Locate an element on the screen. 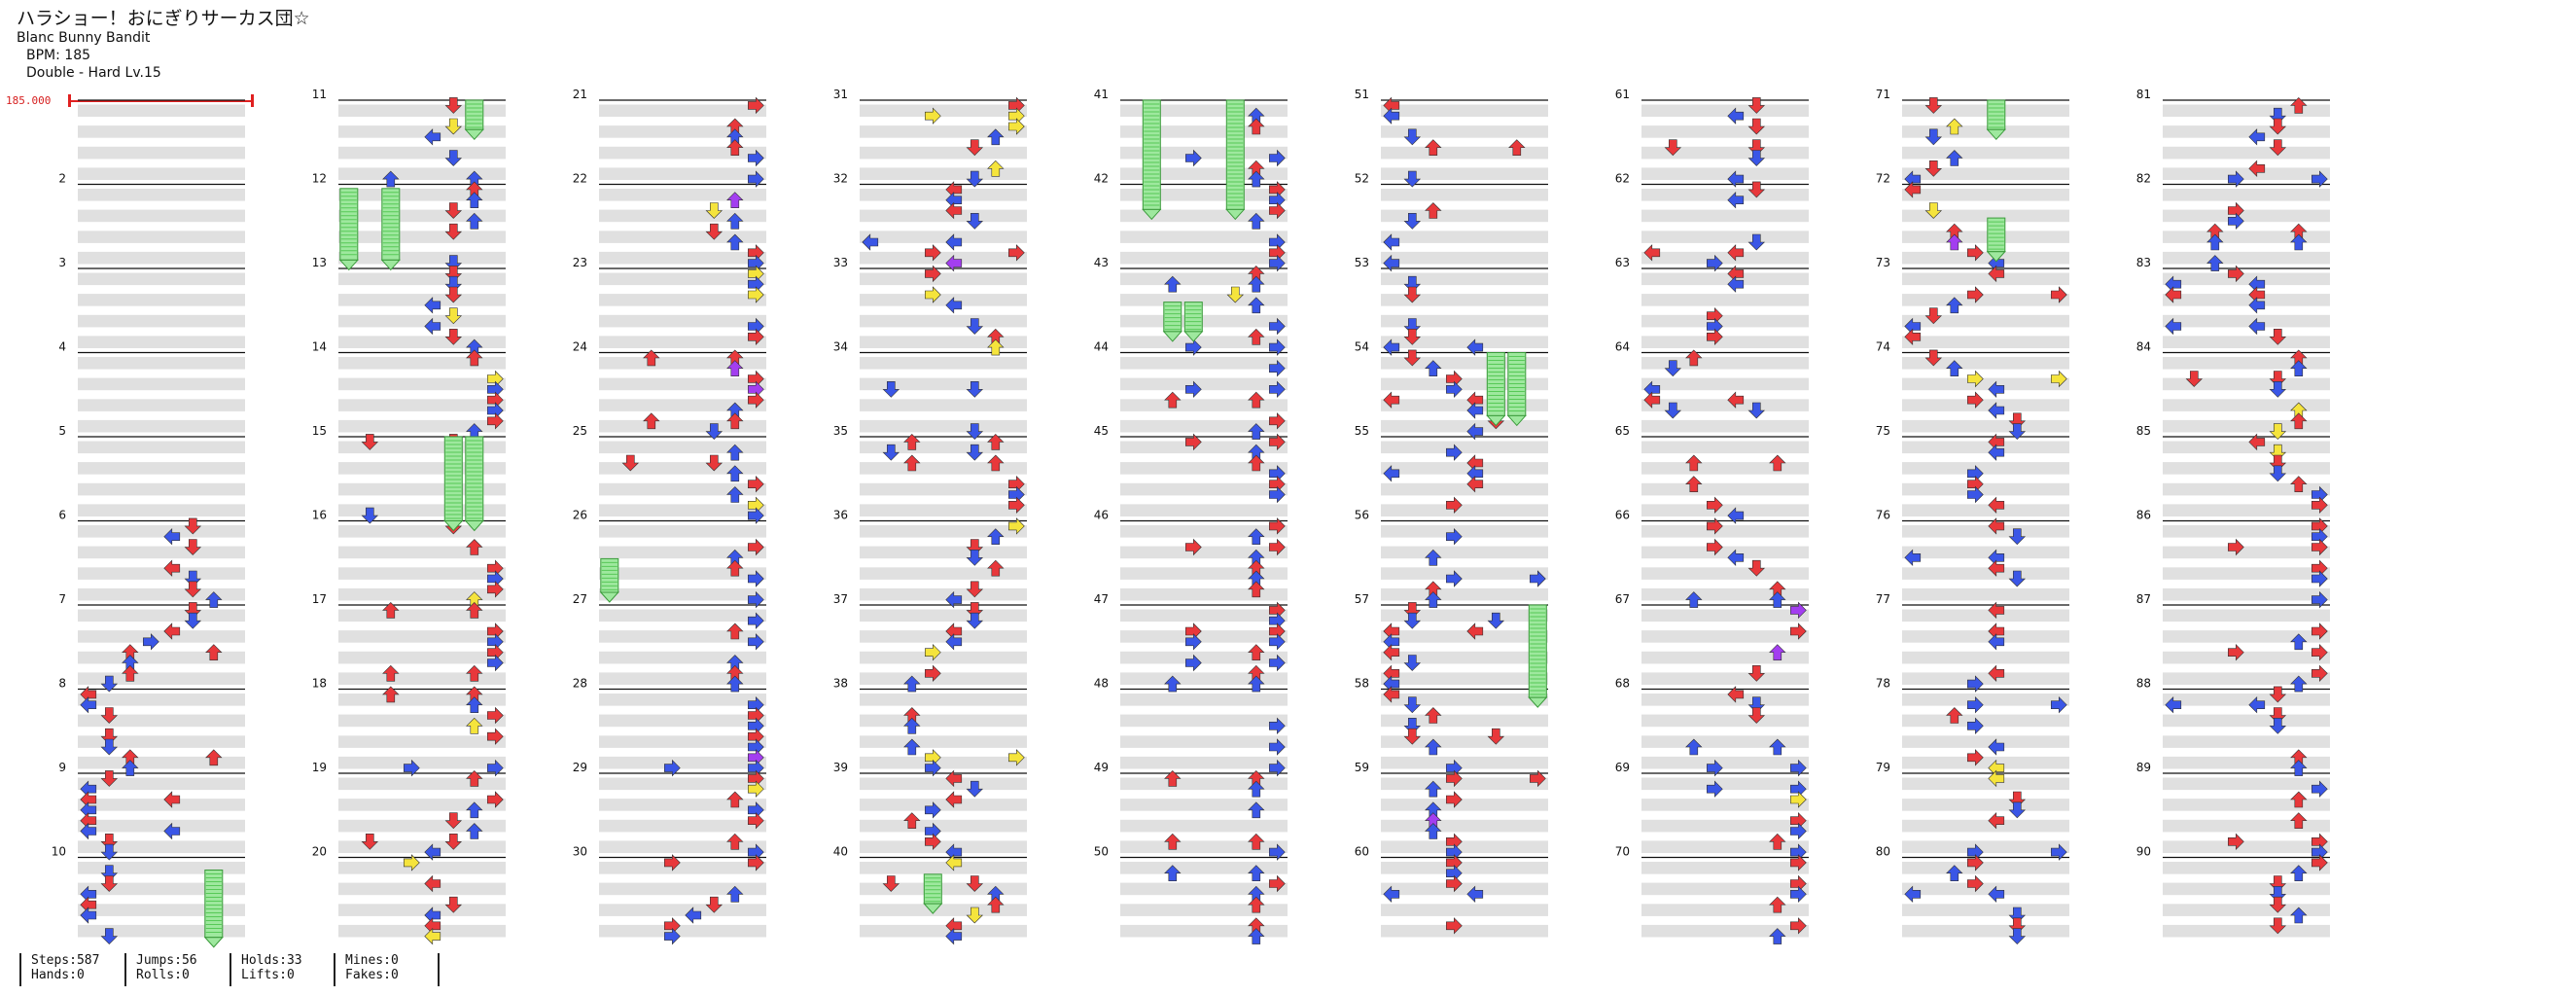 The height and width of the screenshot is (996, 2576). measure-number: 5 is located at coordinates (62, 431).